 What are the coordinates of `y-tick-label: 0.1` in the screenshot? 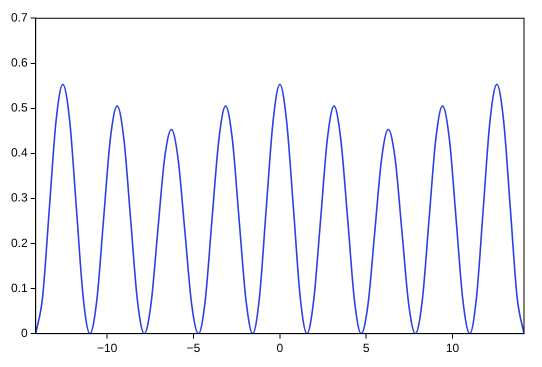 It's located at (19, 287).